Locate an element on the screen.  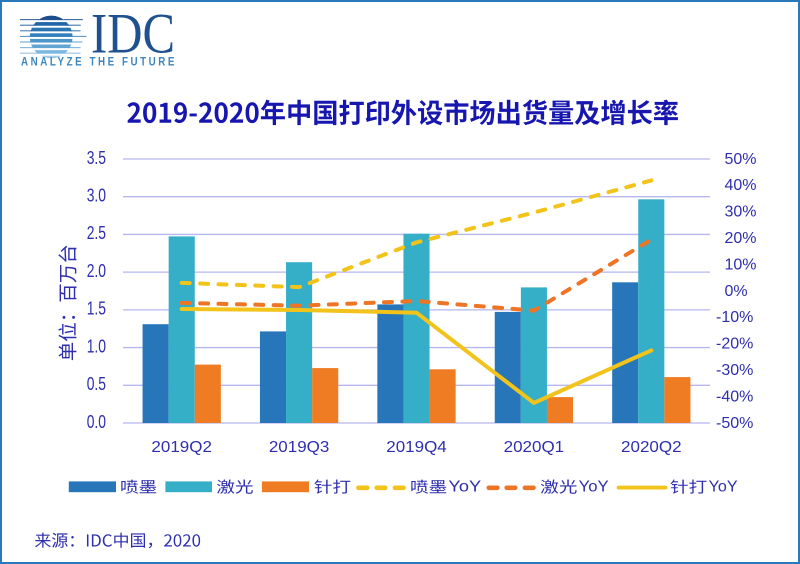
svg-text: 40% is located at coordinates (741, 185).